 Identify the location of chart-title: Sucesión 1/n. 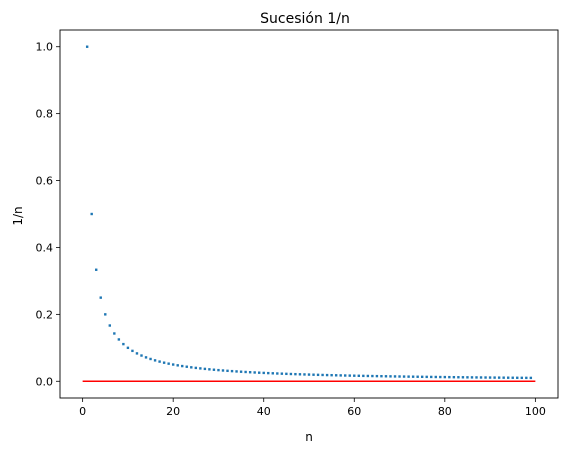
(305, 19).